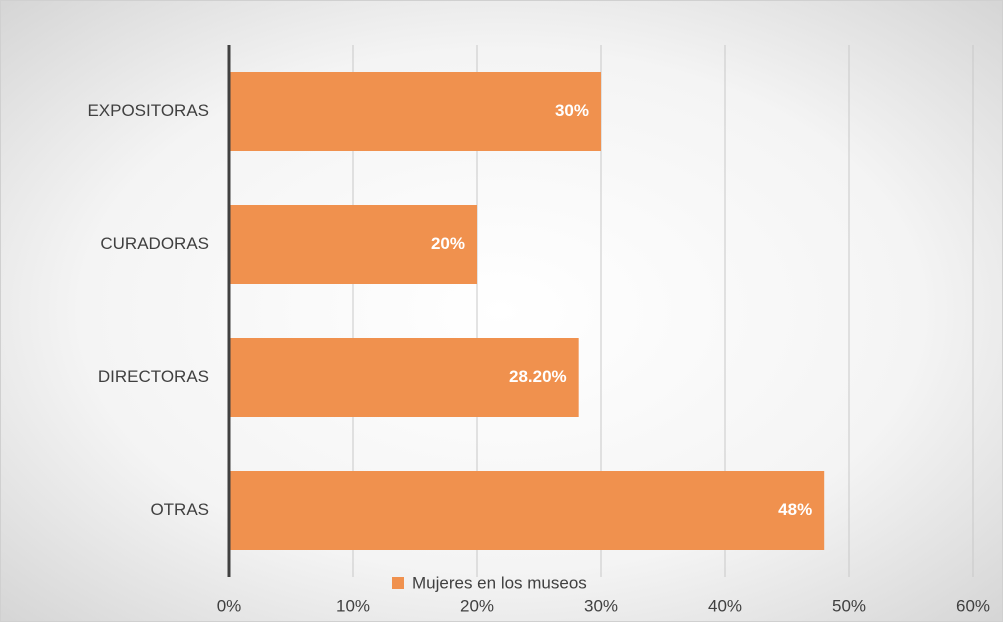  What do you see at coordinates (153, 376) in the screenshot?
I see `y-tick-label: DIRECTORAS` at bounding box center [153, 376].